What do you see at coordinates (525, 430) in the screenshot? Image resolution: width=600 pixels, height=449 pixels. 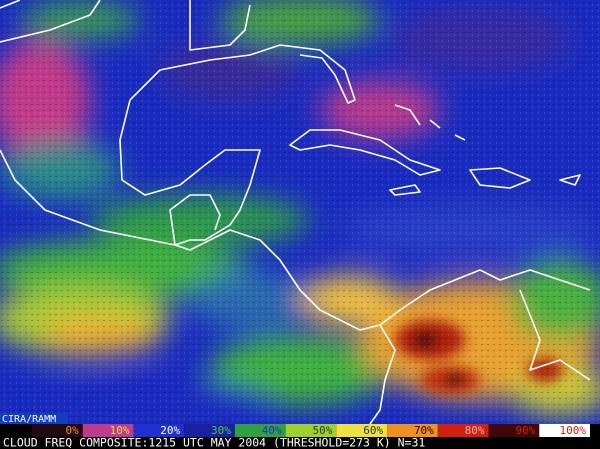 I see `legend-label: 90%` at bounding box center [525, 430].